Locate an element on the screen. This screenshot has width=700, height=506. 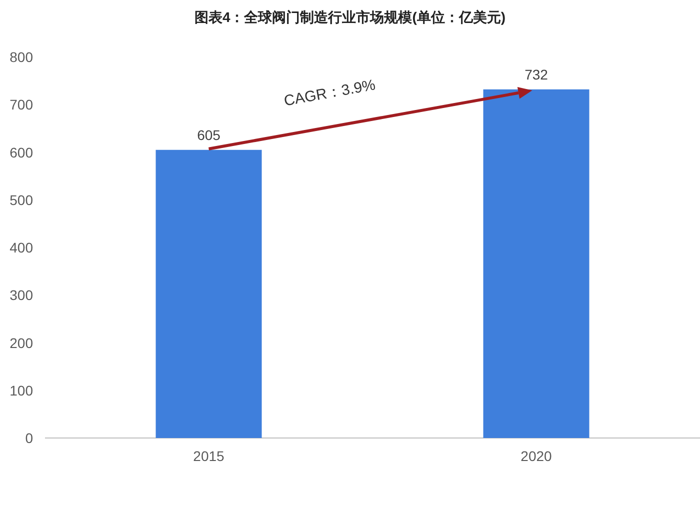
data-label: 605 is located at coordinates (209, 134).